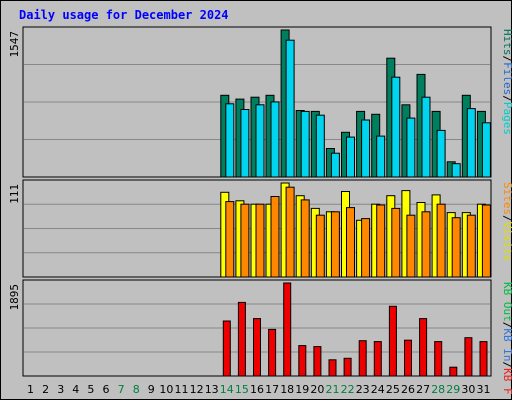  Describe the element at coordinates (484, 389) in the screenshot. I see `day-label: 31` at that location.